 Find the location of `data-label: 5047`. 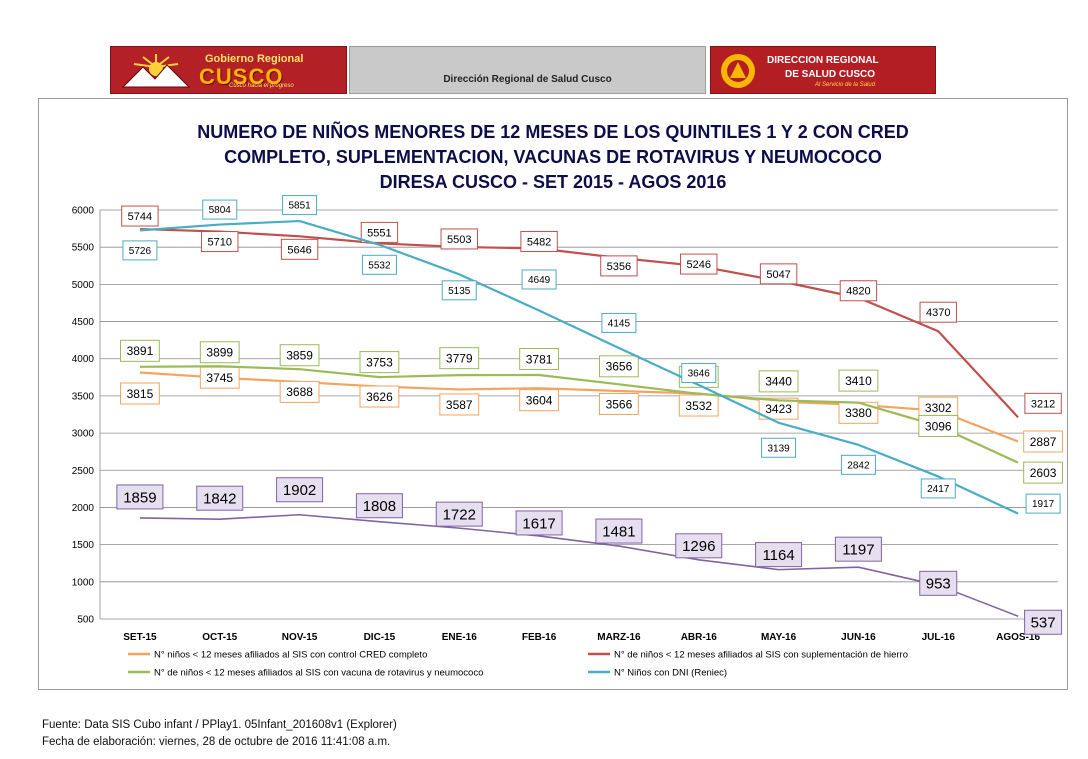

data-label: 5047 is located at coordinates (778, 275).